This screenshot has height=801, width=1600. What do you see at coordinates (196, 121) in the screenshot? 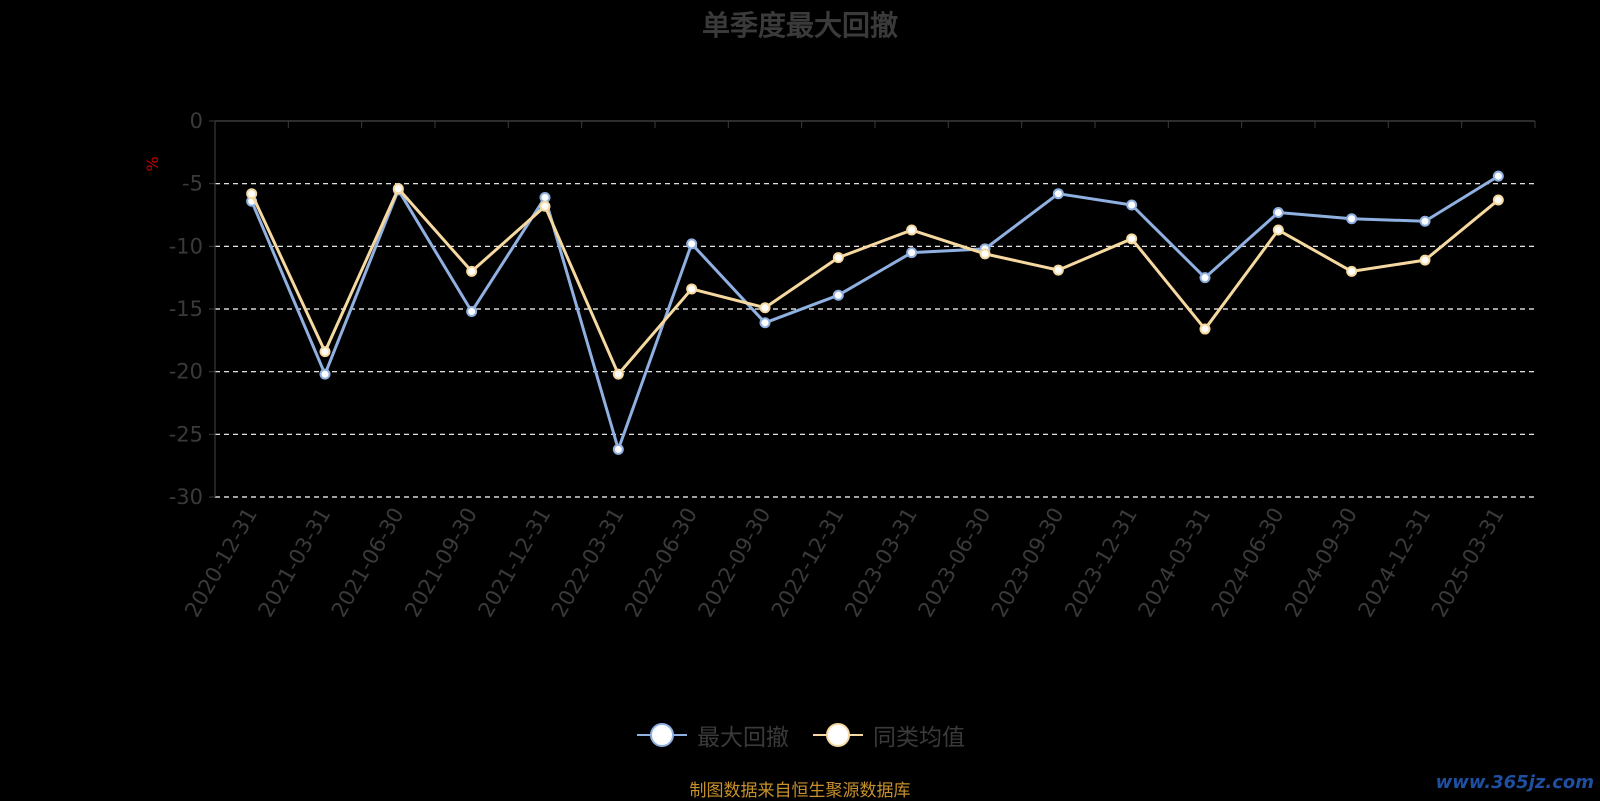
I see `y-tick-label: 0` at bounding box center [196, 121].